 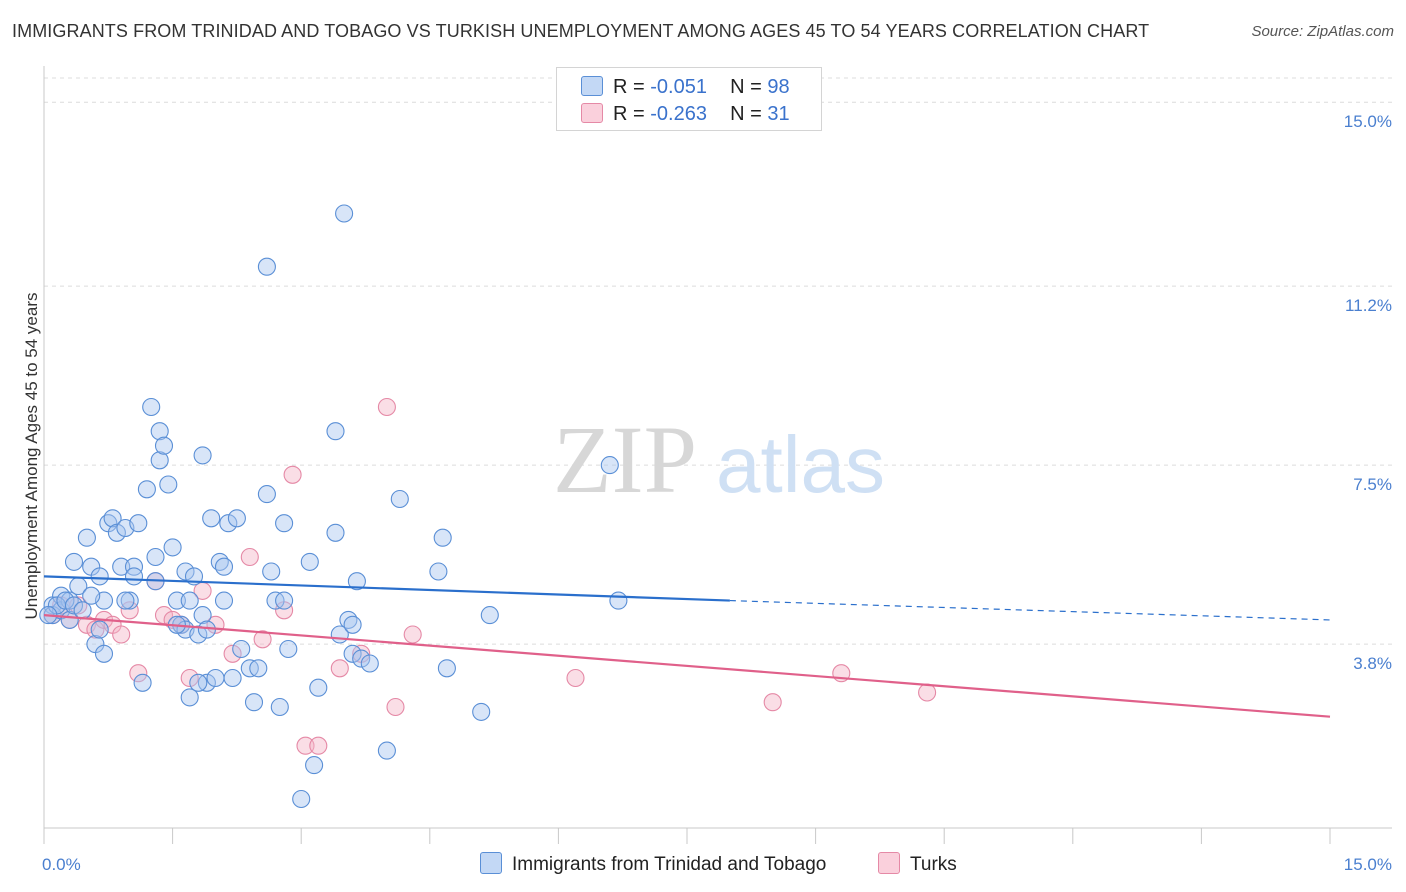 What do you see at coordinates (746, 87) in the screenshot?
I see `legend-n-label: N =` at bounding box center [746, 87].